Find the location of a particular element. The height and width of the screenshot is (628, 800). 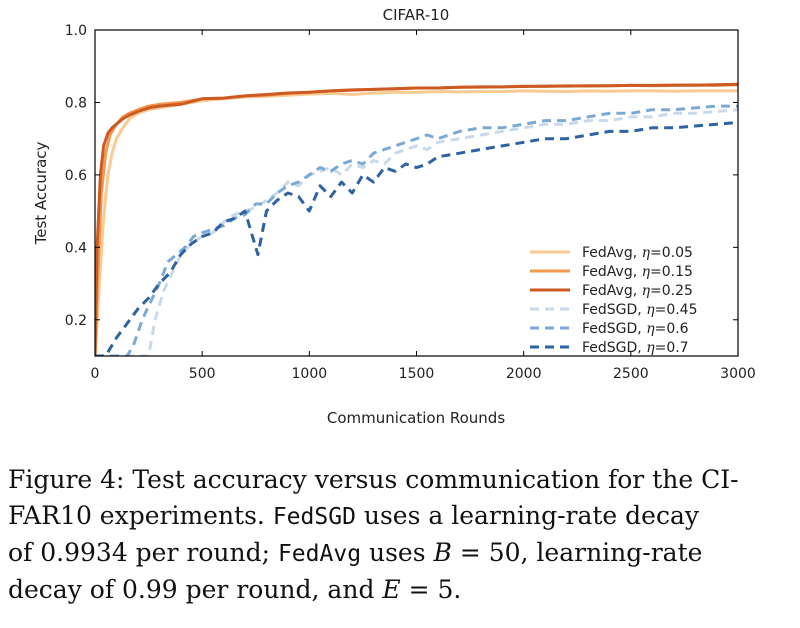

caption-line-4: decay of 0.99 per round, and E = 5. is located at coordinates (400, 590).